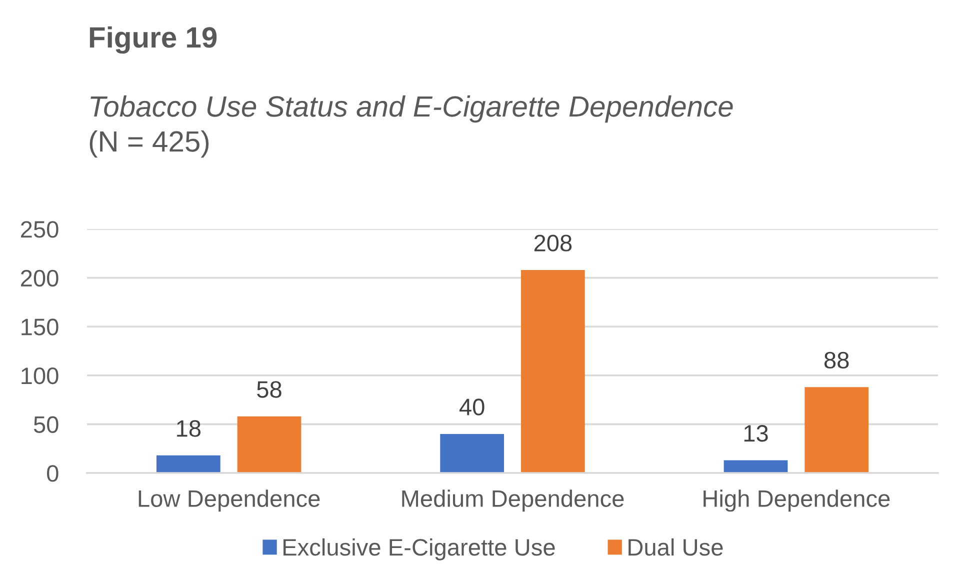 This screenshot has height=584, width=954. Describe the element at coordinates (797, 501) in the screenshot. I see `x-tick-label: High Dependence` at that location.